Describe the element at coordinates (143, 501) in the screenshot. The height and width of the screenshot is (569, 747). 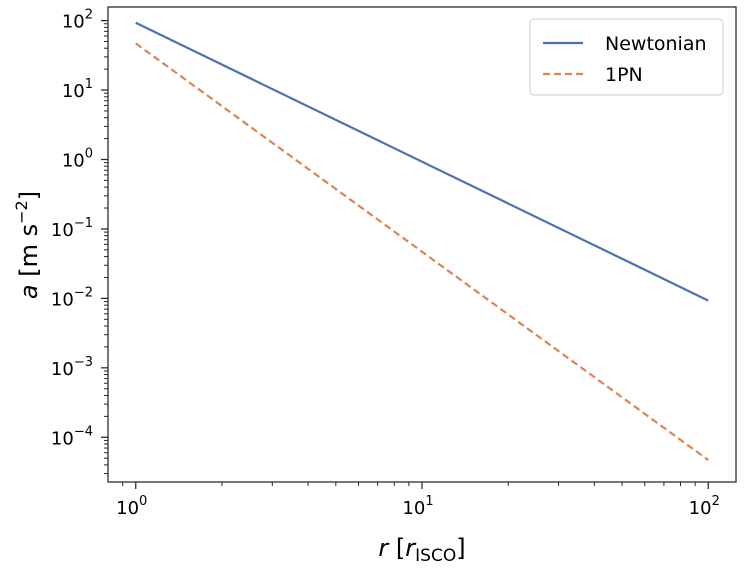
I see `x-tick-exp: 0` at that location.